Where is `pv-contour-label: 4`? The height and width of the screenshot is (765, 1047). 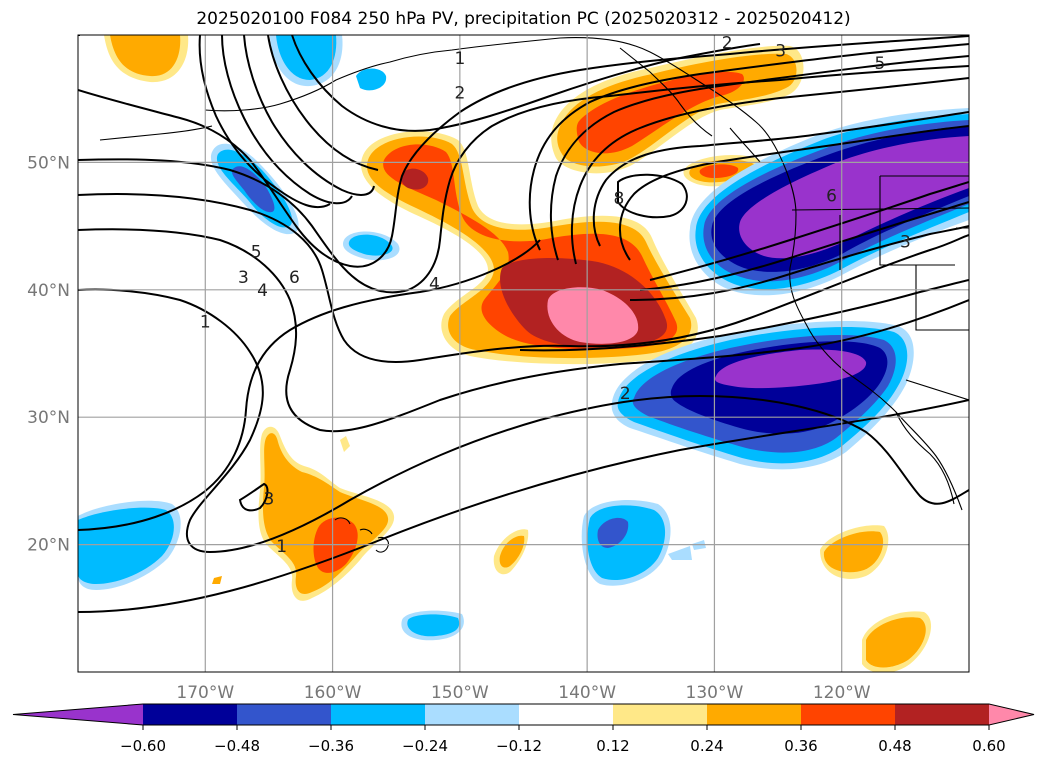 pv-contour-label: 4 is located at coordinates (262, 291).